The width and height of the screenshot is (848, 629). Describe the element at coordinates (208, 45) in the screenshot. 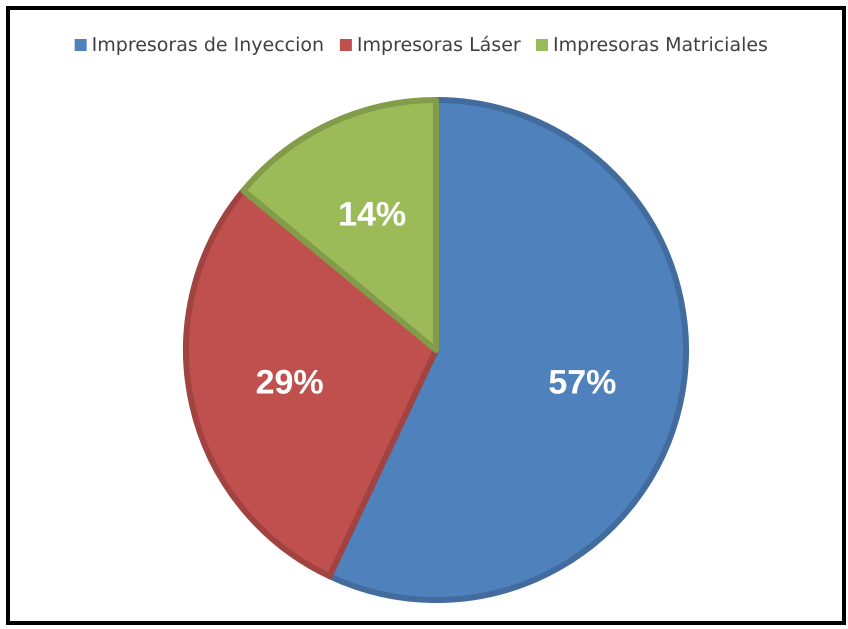

I see `legend-label: Impresoras de Inyeccion` at that location.